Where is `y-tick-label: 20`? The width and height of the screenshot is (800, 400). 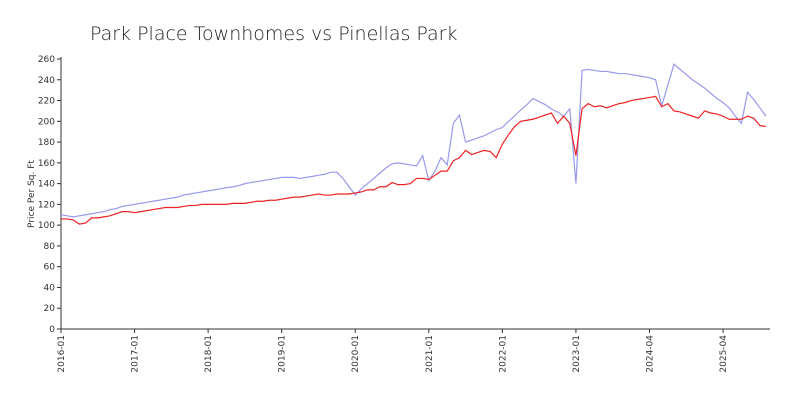 y-tick-label: 20 is located at coordinates (50, 309).